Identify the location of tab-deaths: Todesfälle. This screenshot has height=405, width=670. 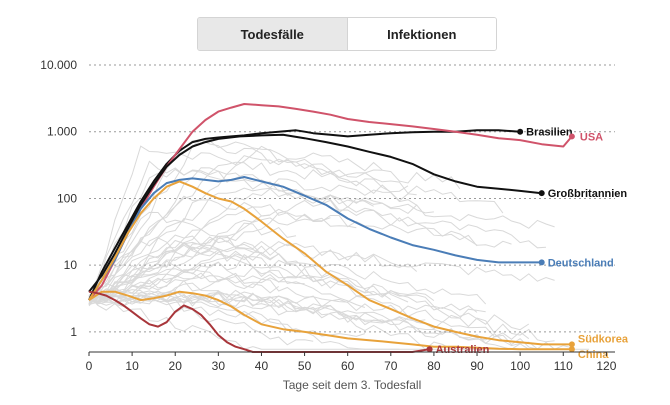
(273, 34).